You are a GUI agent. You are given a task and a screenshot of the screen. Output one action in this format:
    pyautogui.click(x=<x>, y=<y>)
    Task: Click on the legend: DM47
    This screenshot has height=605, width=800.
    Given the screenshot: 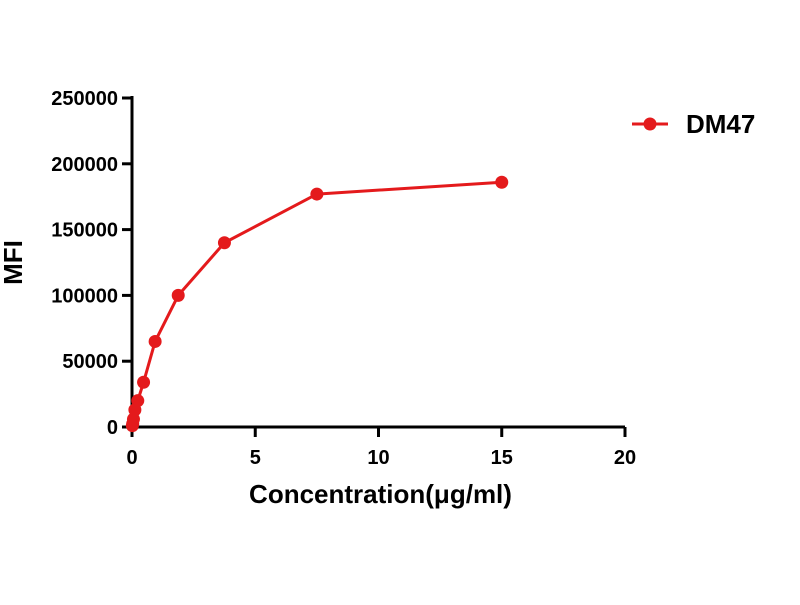 What is the action you would take?
    pyautogui.click(x=693, y=124)
    